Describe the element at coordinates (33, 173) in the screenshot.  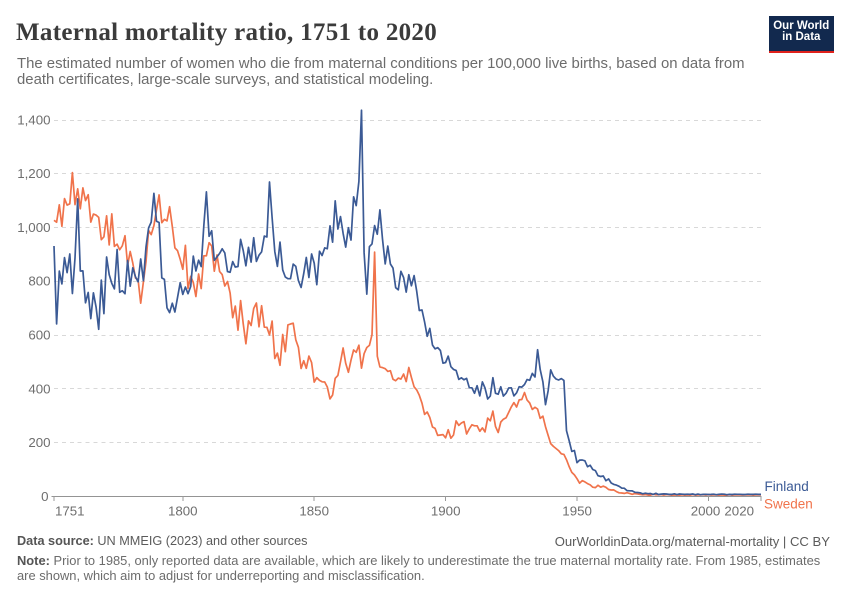
I see `svg-text: 1,200` at that location.